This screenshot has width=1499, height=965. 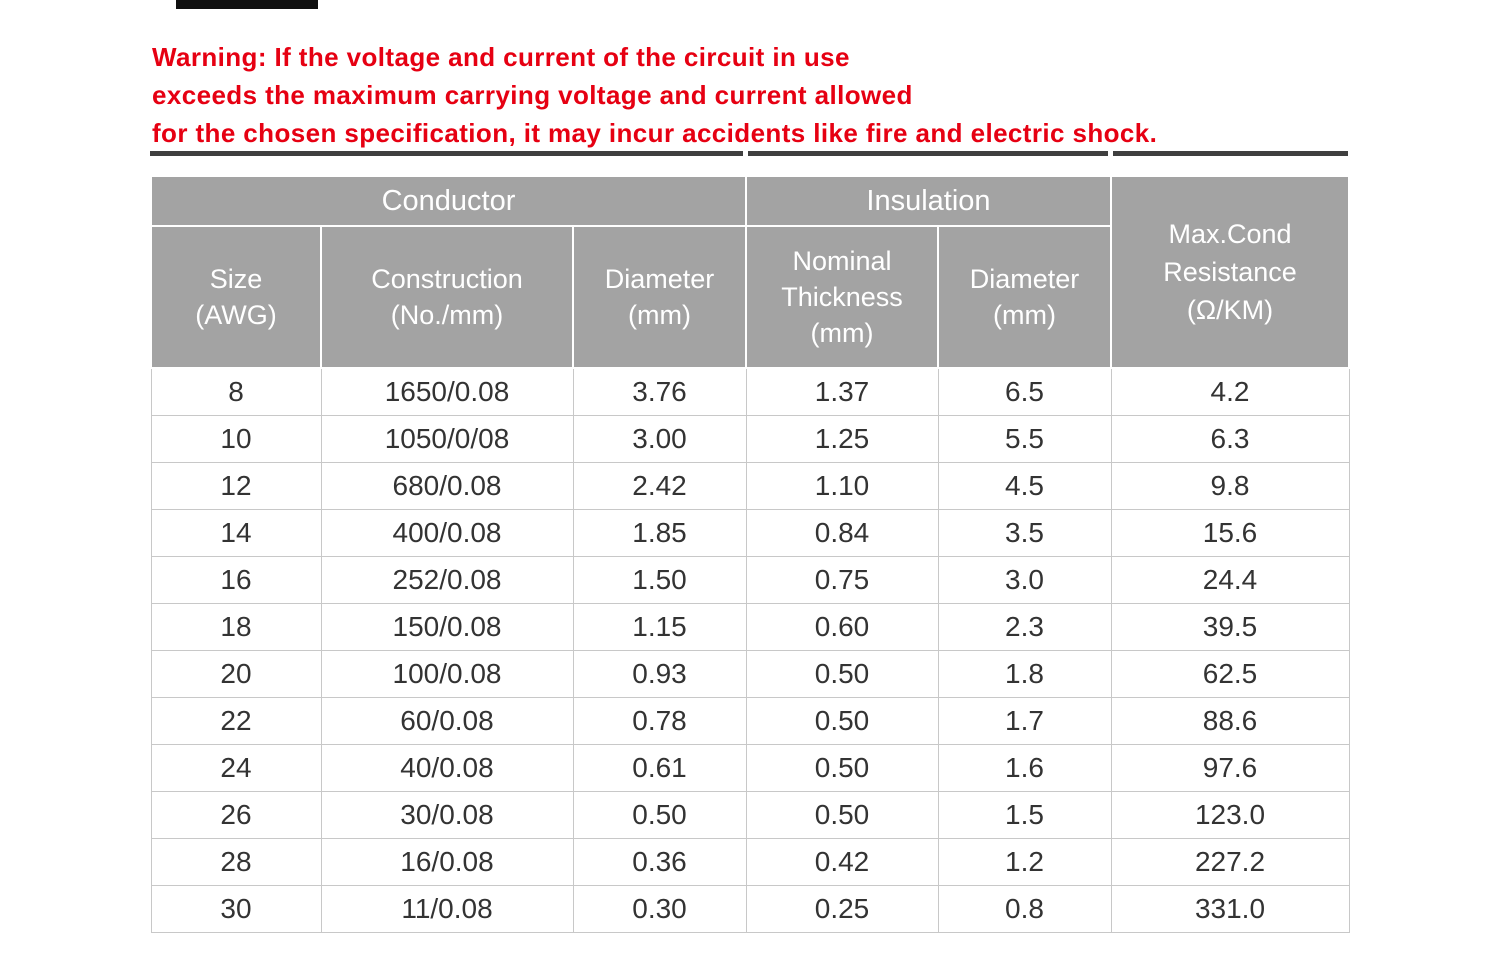 What do you see at coordinates (1230, 674) in the screenshot?
I see `cell-max-cond-resistance: 62.5` at bounding box center [1230, 674].